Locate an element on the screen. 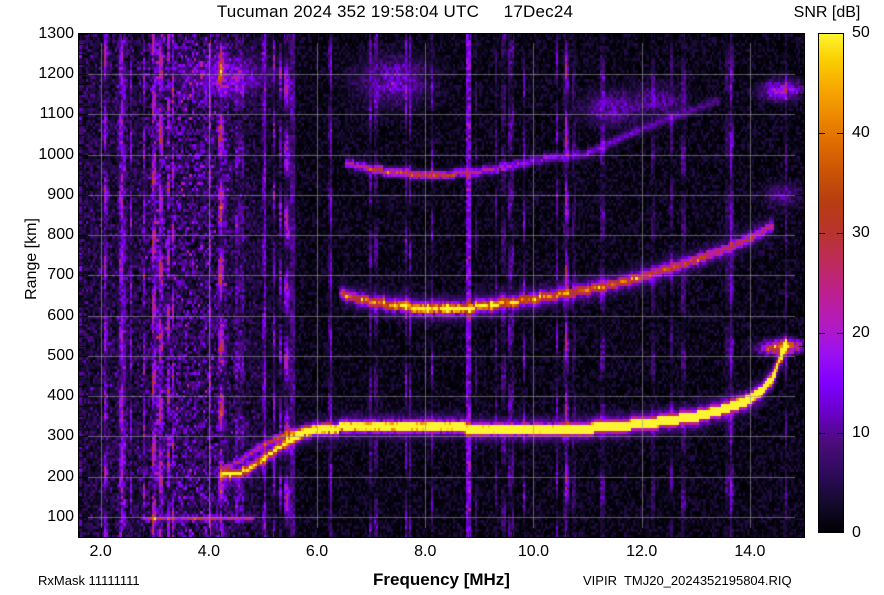  x-tick-label: 14.0 is located at coordinates (750, 551).